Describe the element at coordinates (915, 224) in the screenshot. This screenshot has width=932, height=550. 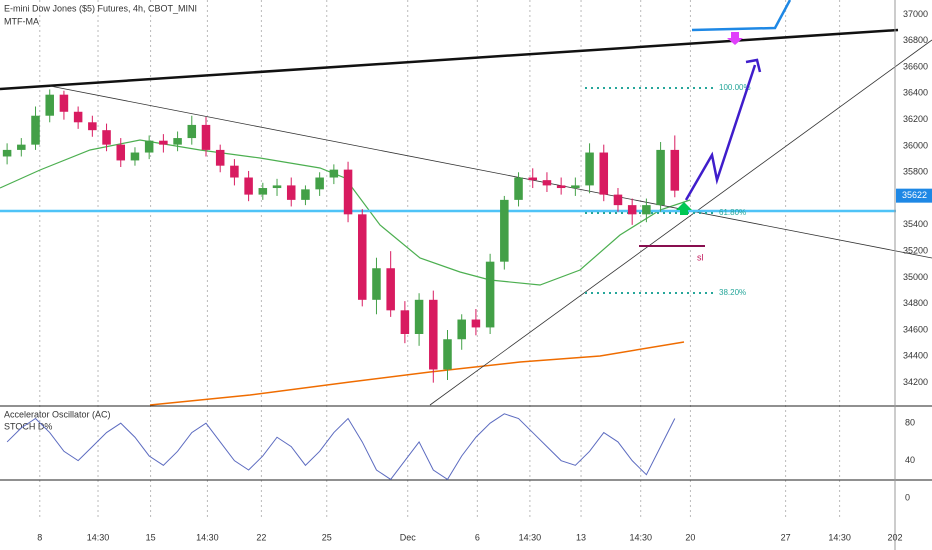
I see `y-tick-label: 35400` at that location.